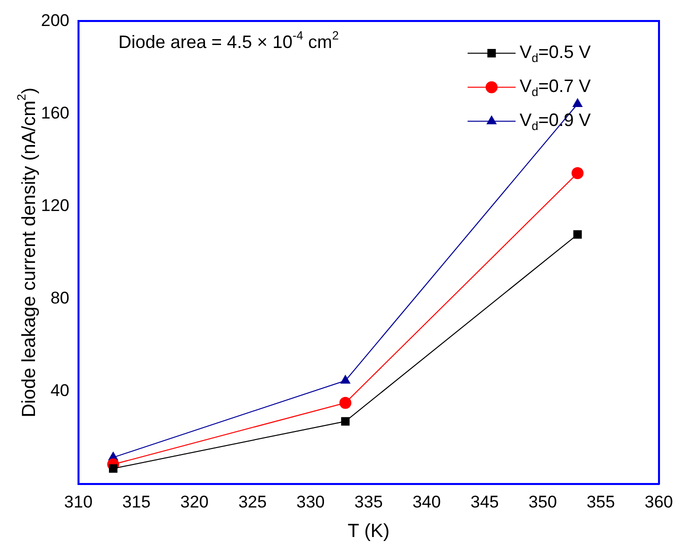 The width and height of the screenshot is (684, 555). What do you see at coordinates (426, 502) in the screenshot?
I see `x-tick-label: 340` at bounding box center [426, 502].